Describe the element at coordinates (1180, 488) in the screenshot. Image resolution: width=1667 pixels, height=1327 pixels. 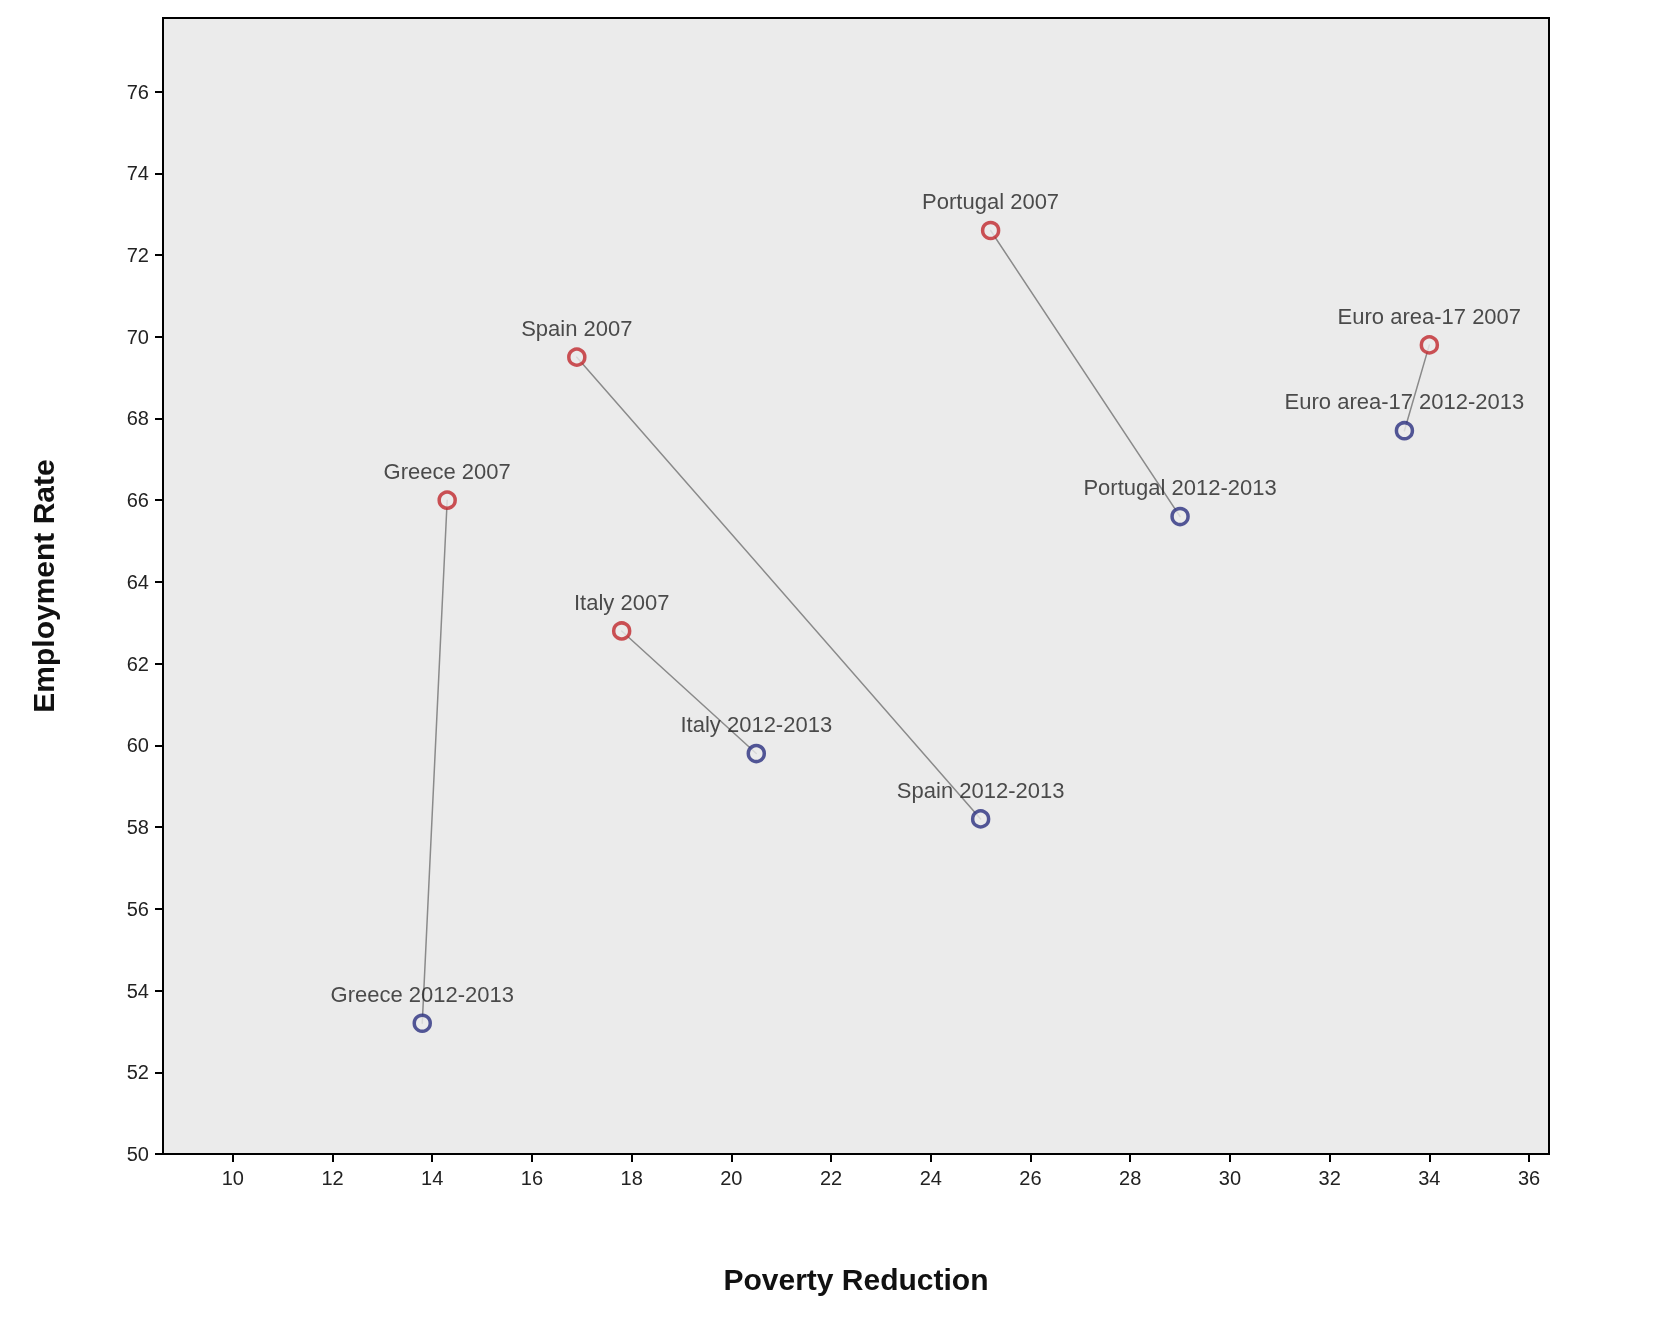
I see `data-label: Portugal 2012-2013` at that location.